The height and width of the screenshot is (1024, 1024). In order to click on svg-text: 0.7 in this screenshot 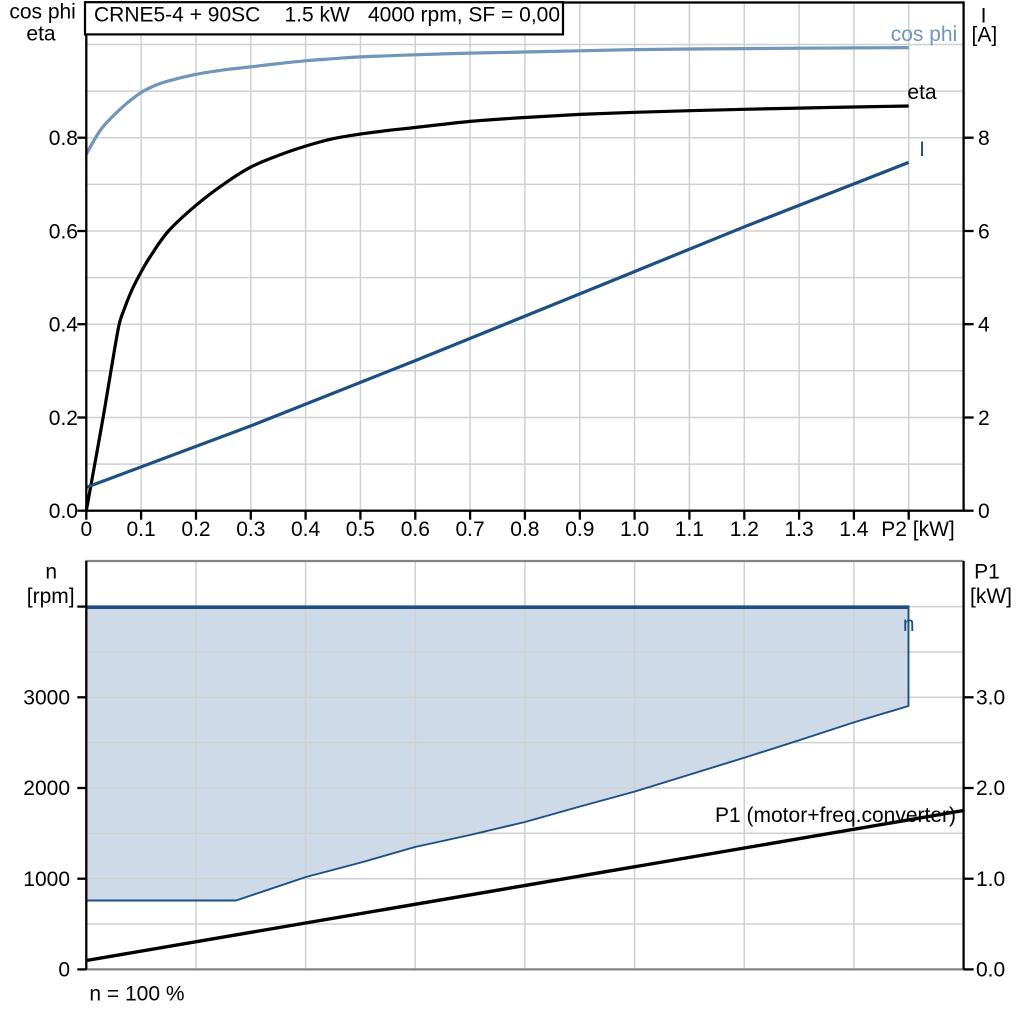, I will do `click(469, 529)`.